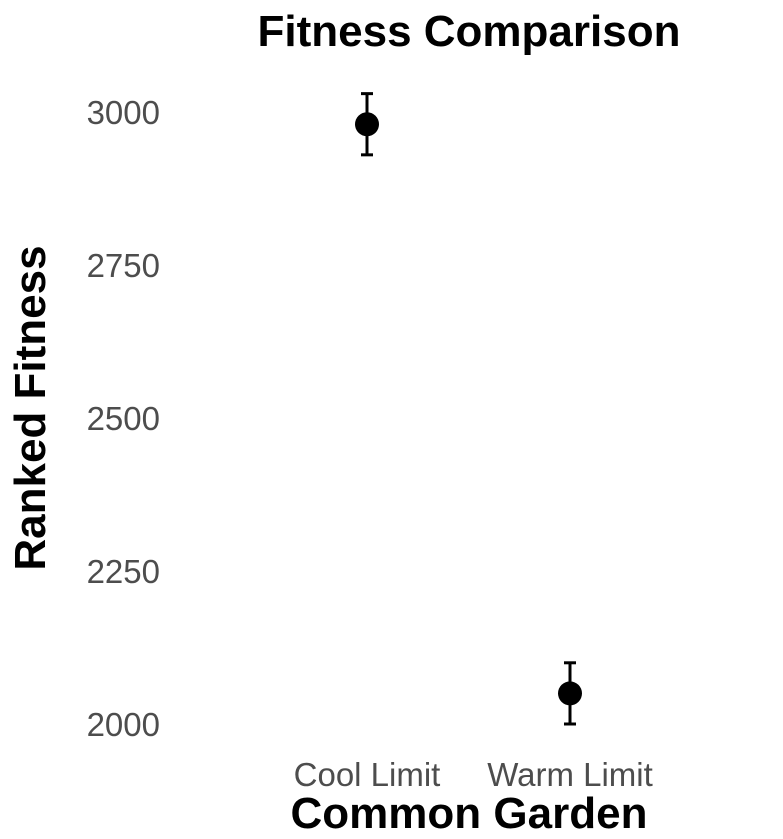 The image size is (783, 839). I want to click on x-axis-title: Common Garden, so click(469, 813).